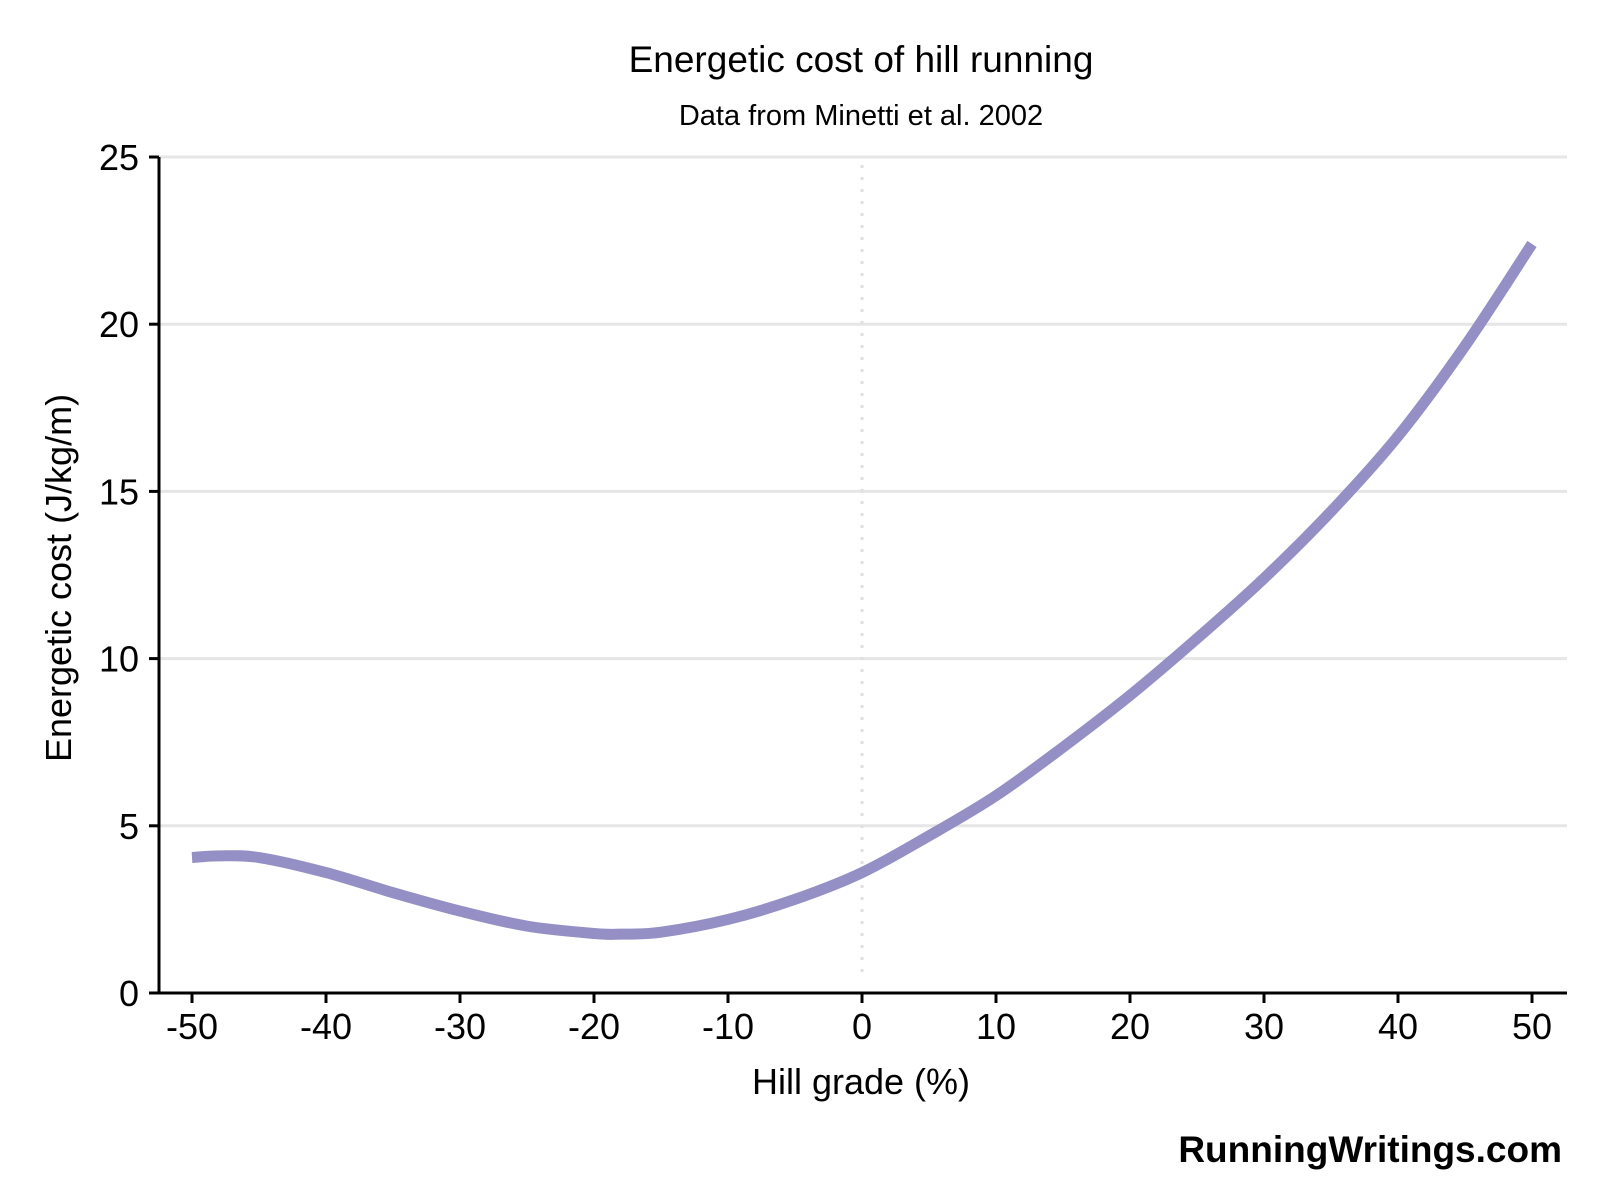  I want to click on y-tick-label-0: 0, so click(129, 993).